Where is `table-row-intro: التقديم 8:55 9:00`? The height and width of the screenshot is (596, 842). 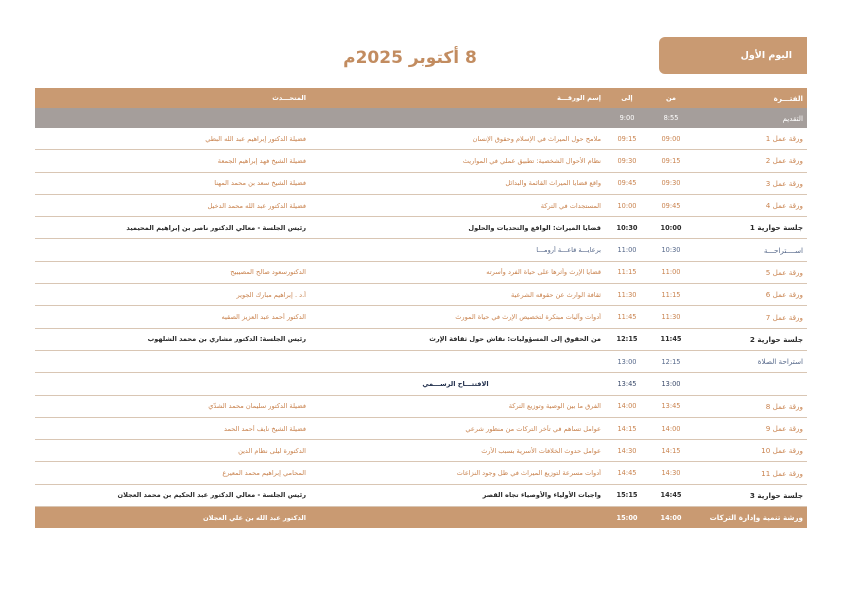
table-row-intro: التقديم 8:55 9:00 is located at coordinates (421, 118).